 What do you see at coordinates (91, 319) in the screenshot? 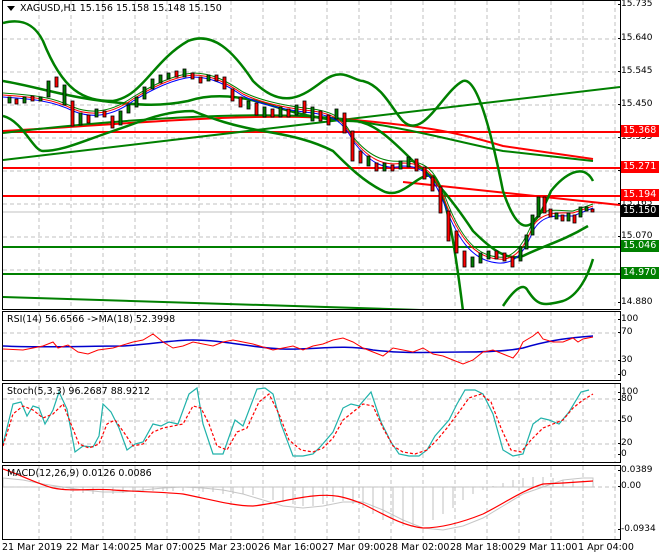
I see `rsi-label: RSI(14) 56.6566 ->MA(18) 52.3998` at bounding box center [91, 319].